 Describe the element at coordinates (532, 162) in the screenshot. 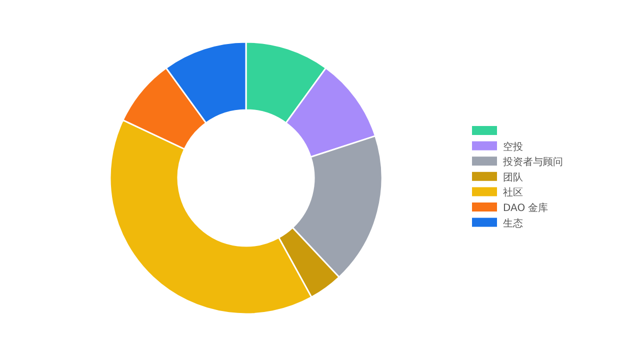

I see `legend-label: 投资者与顾问` at that location.